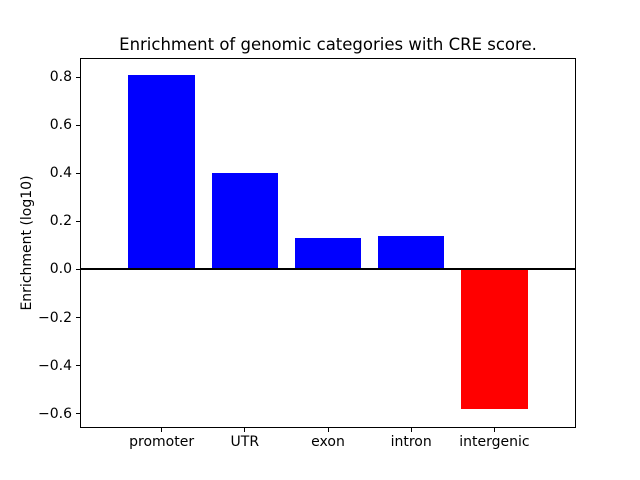 This screenshot has height=480, width=640. What do you see at coordinates (328, 442) in the screenshot?
I see `x-tick-label-exon: exon` at bounding box center [328, 442].